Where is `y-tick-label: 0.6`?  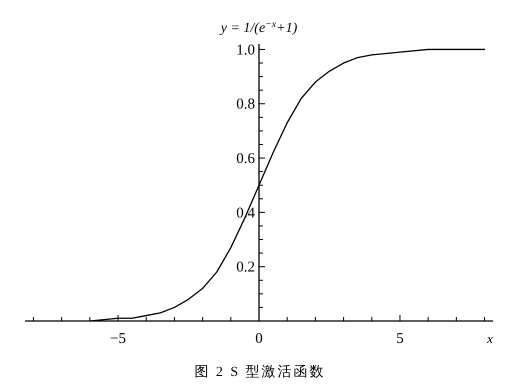
y-tick-label: 0.6 is located at coordinates (246, 159).